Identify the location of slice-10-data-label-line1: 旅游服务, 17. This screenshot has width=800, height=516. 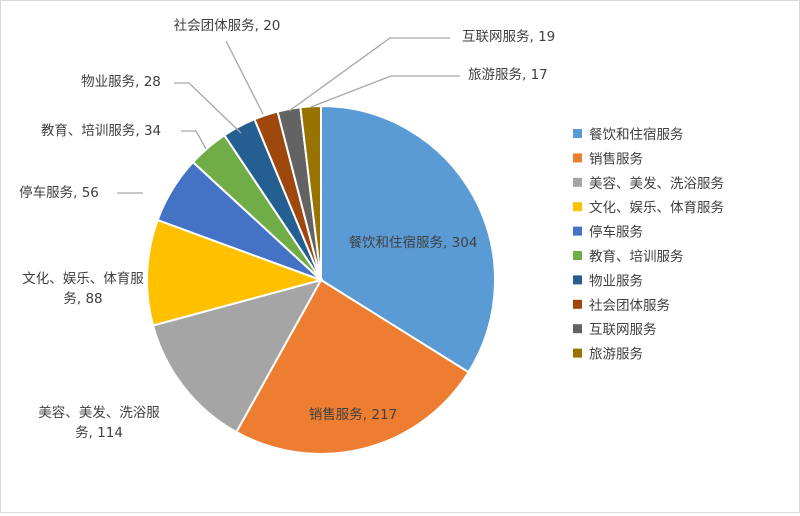
(508, 75).